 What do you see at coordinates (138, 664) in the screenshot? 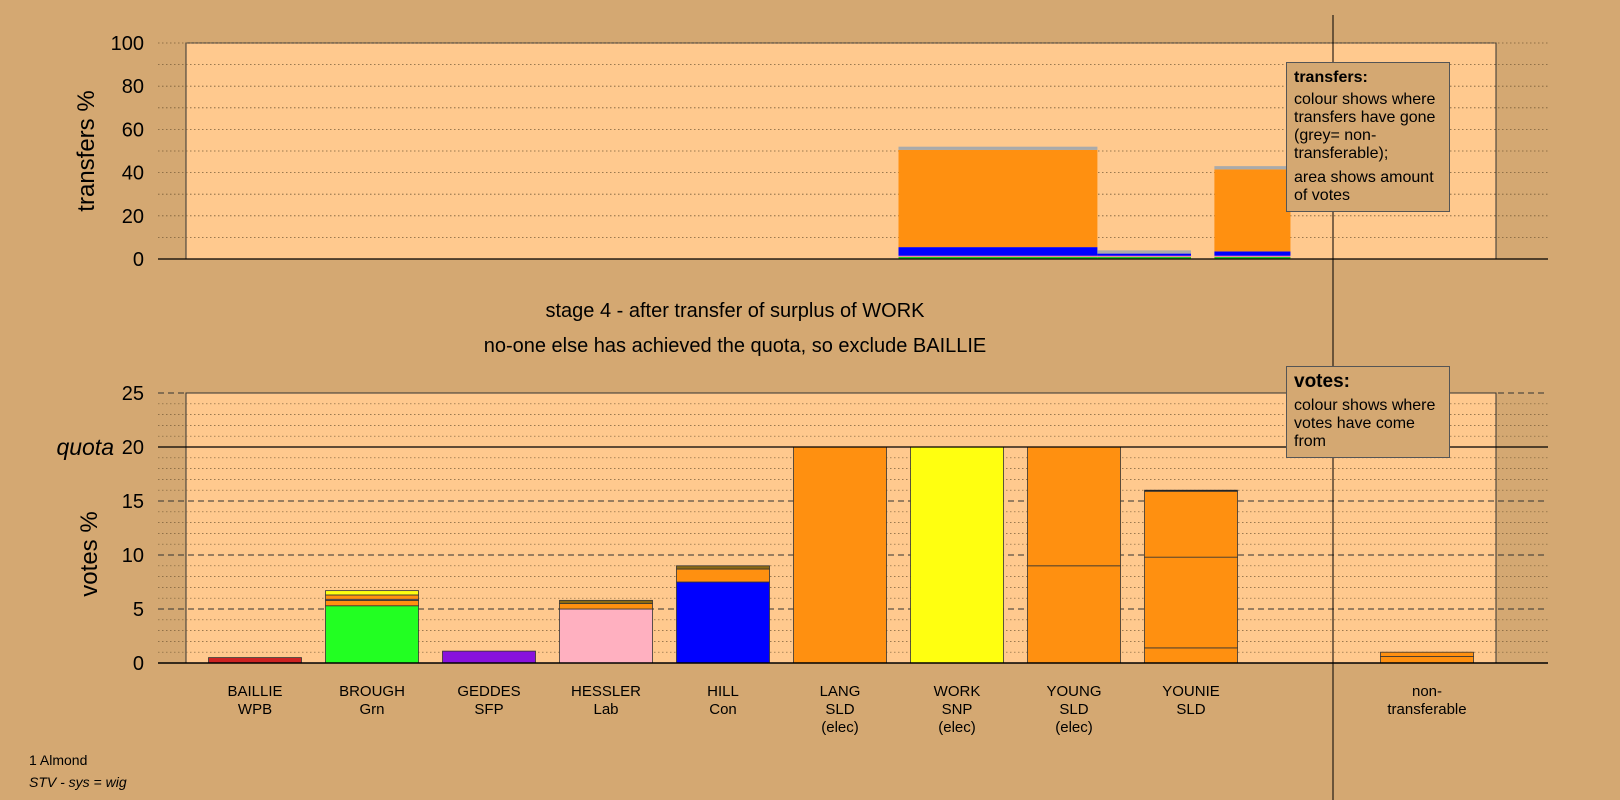
I see `votes-tick-label: 0` at bounding box center [138, 664].